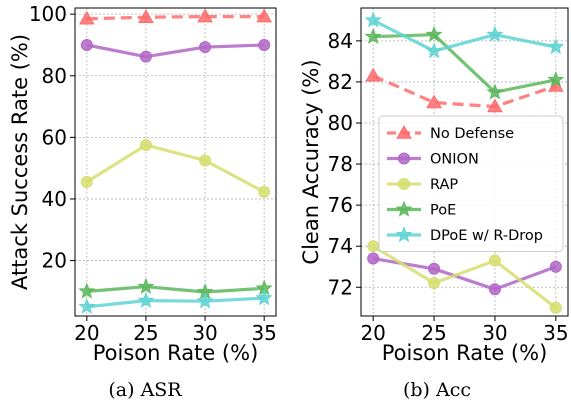 The height and width of the screenshot is (405, 571). What do you see at coordinates (48, 14) in the screenshot?
I see `y-tick-label: 100` at bounding box center [48, 14].